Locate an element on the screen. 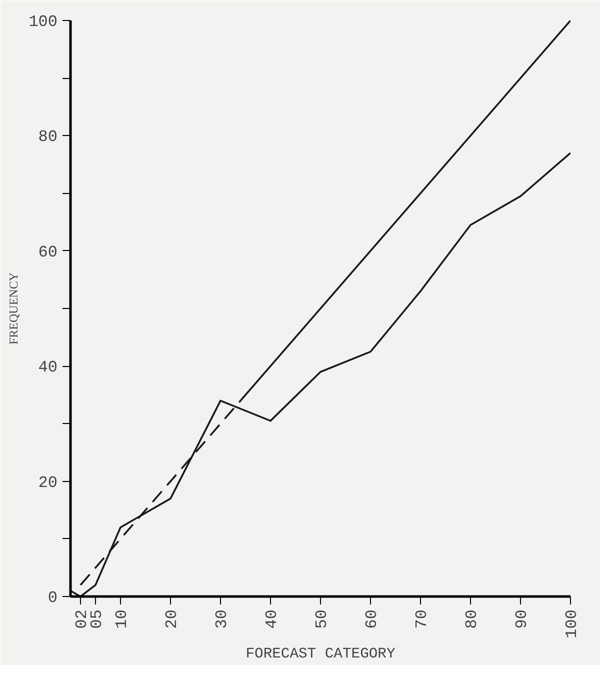 Image resolution: width=616 pixels, height=677 pixels. x-tick-label: 40 is located at coordinates (272, 619).